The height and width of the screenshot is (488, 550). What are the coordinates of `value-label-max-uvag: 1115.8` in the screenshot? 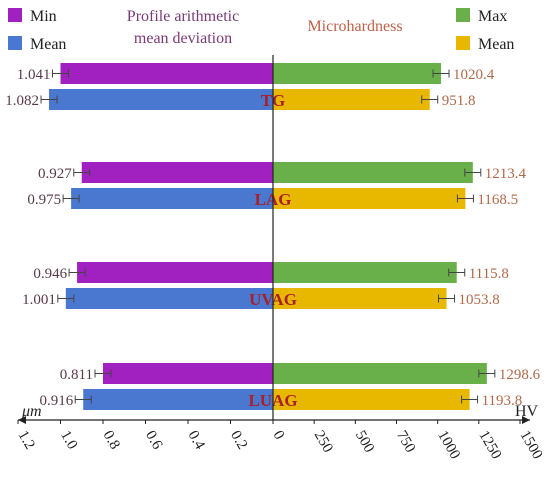 It's located at (489, 274).